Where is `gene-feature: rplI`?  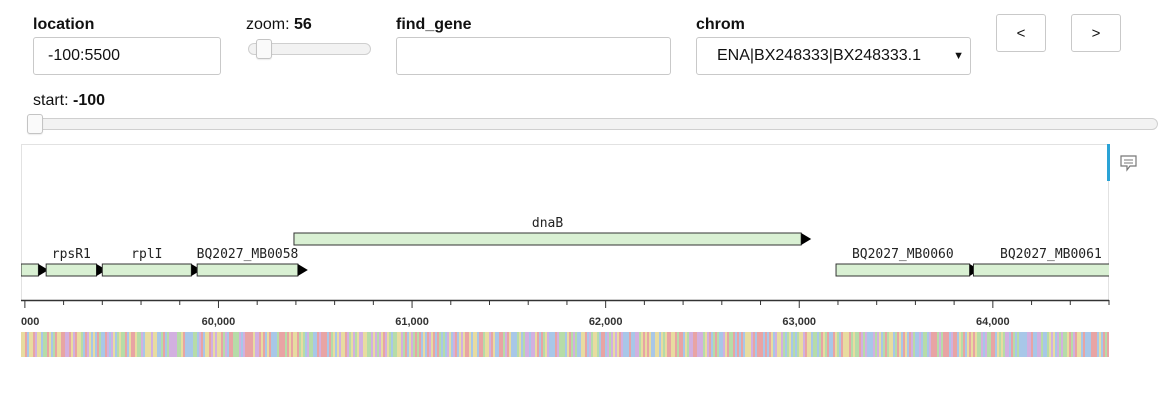
gene-feature: rplI is located at coordinates (151, 262).